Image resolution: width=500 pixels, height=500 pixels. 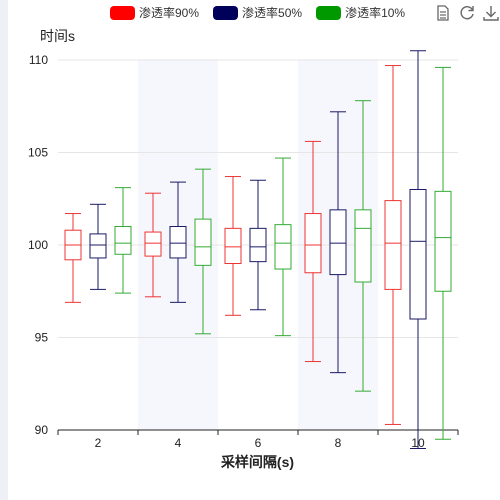 I want to click on y-tick-label-110: 110, so click(x=38, y=60).